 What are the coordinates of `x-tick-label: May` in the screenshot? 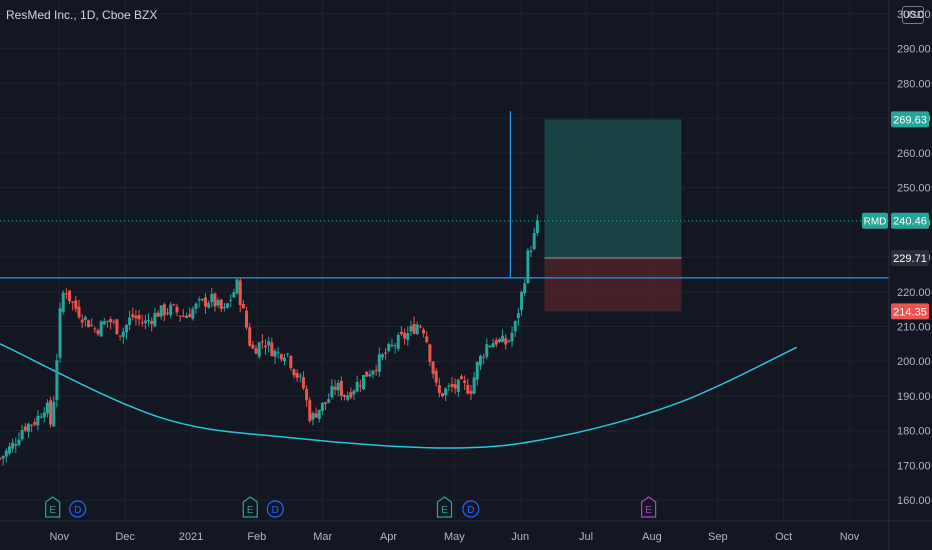 It's located at (454, 537).